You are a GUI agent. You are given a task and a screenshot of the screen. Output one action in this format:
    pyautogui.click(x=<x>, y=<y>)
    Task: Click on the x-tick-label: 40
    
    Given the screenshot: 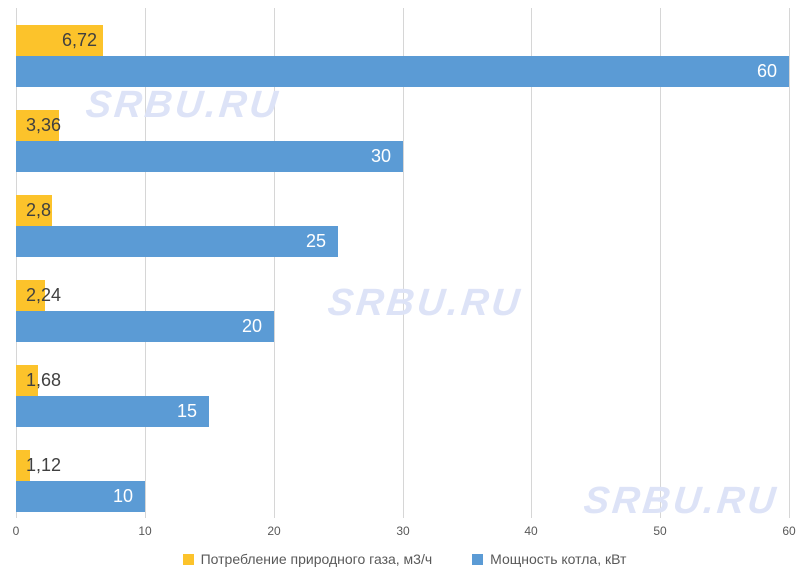 What is the action you would take?
    pyautogui.click(x=531, y=531)
    